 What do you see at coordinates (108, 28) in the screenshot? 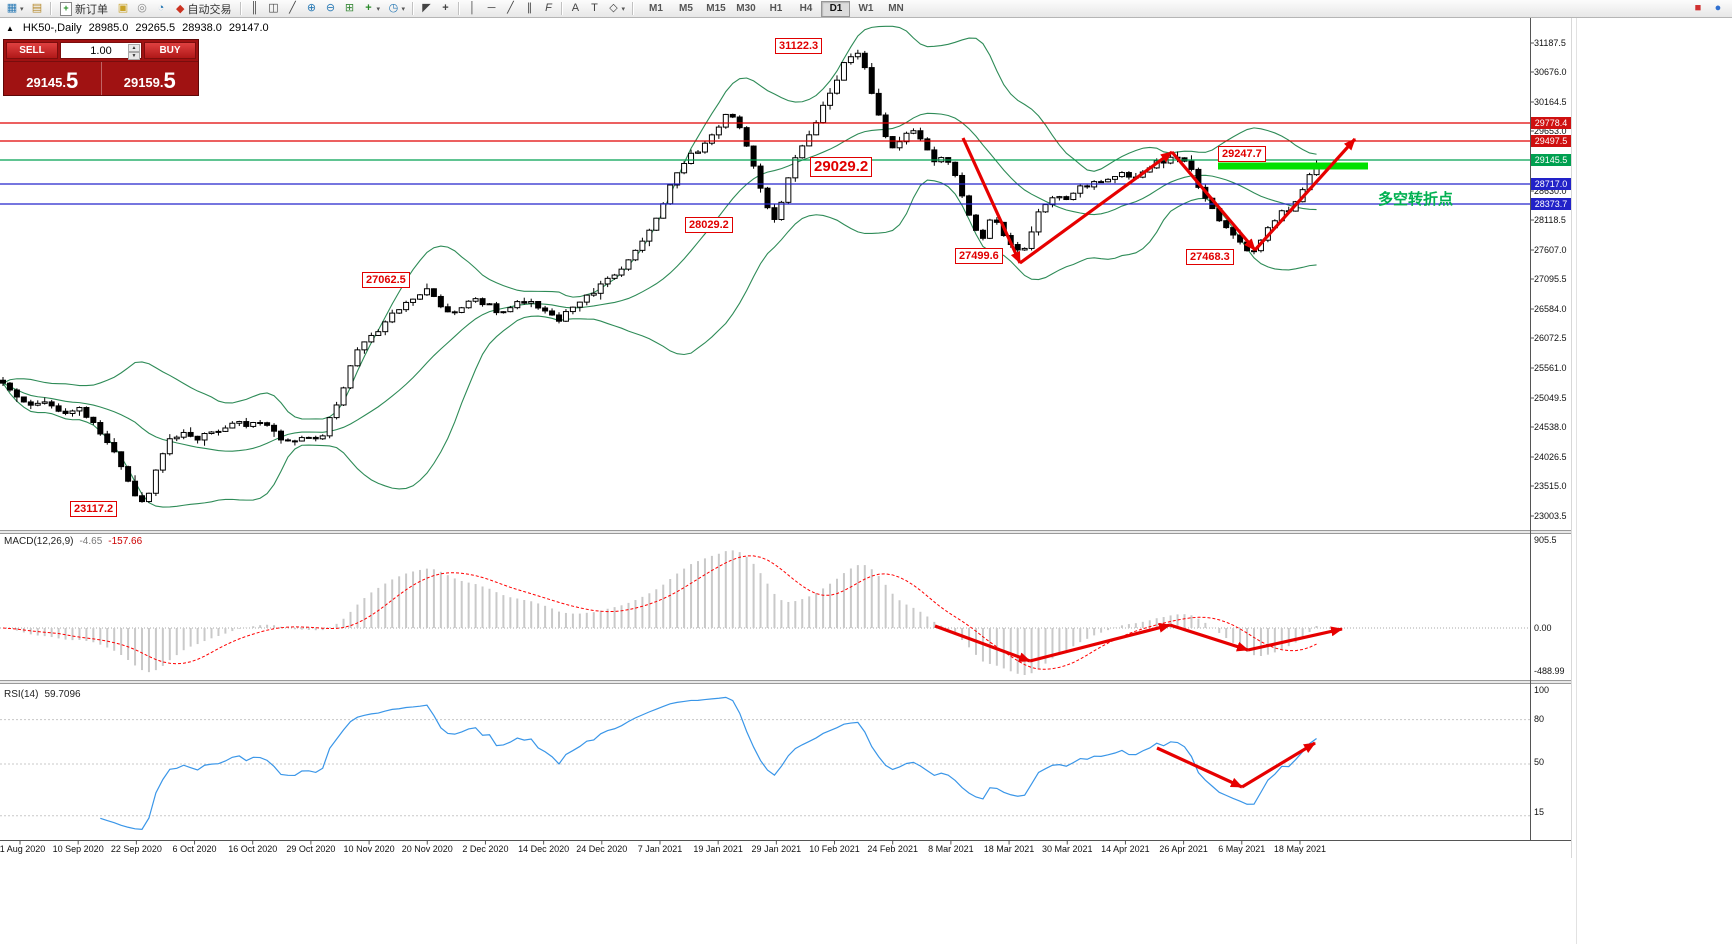
I see `open-value: 28985.0` at bounding box center [108, 28].